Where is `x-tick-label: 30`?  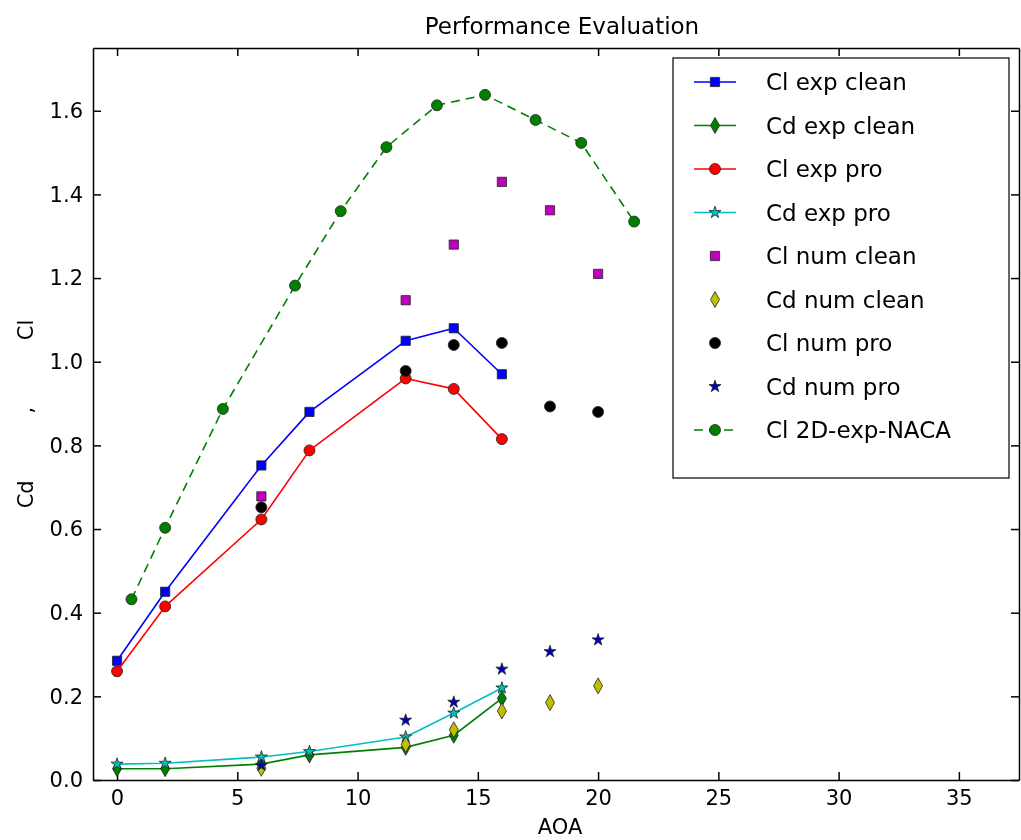
x-tick-label: 30 is located at coordinates (839, 797).